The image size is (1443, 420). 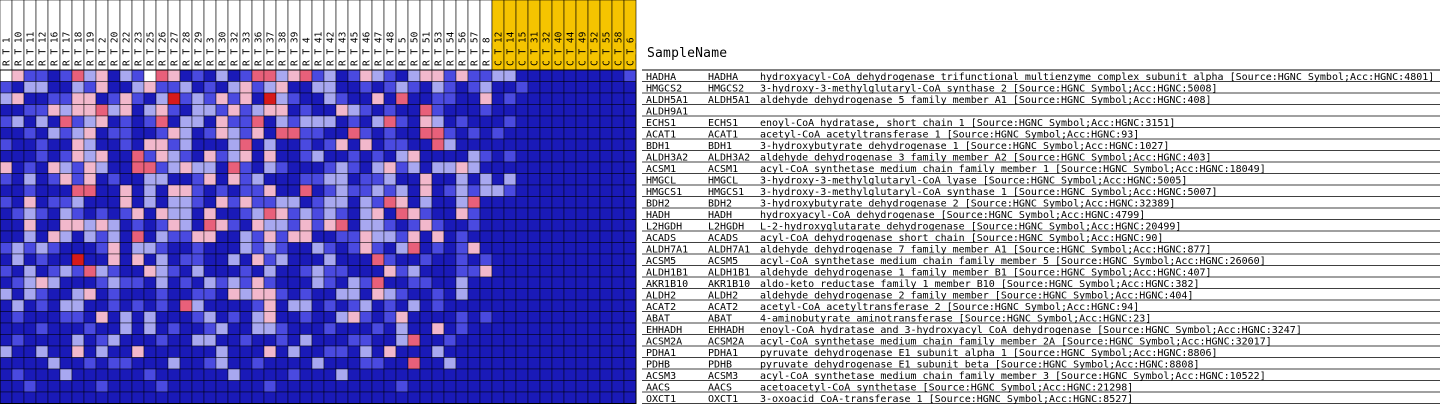 What do you see at coordinates (723, 296) in the screenshot?
I see `row-gene-symbol: ALDH2` at bounding box center [723, 296].